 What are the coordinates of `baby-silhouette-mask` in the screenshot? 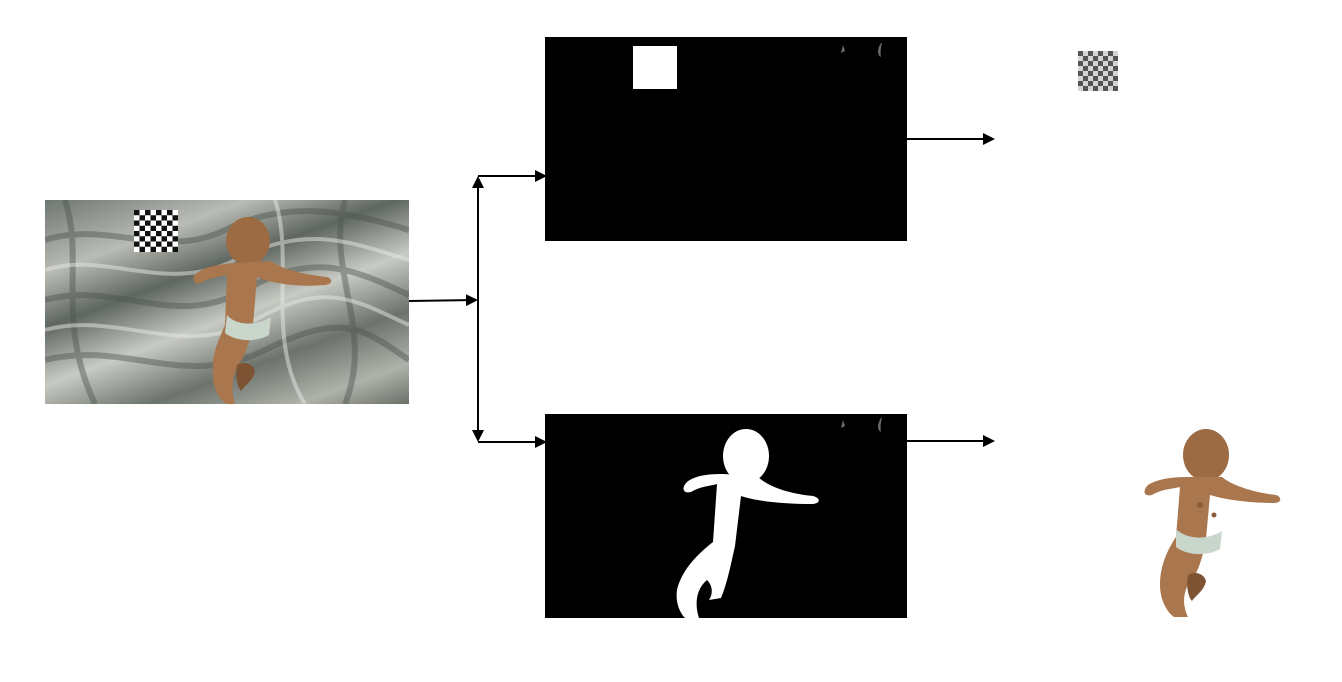 It's located at (747, 523).